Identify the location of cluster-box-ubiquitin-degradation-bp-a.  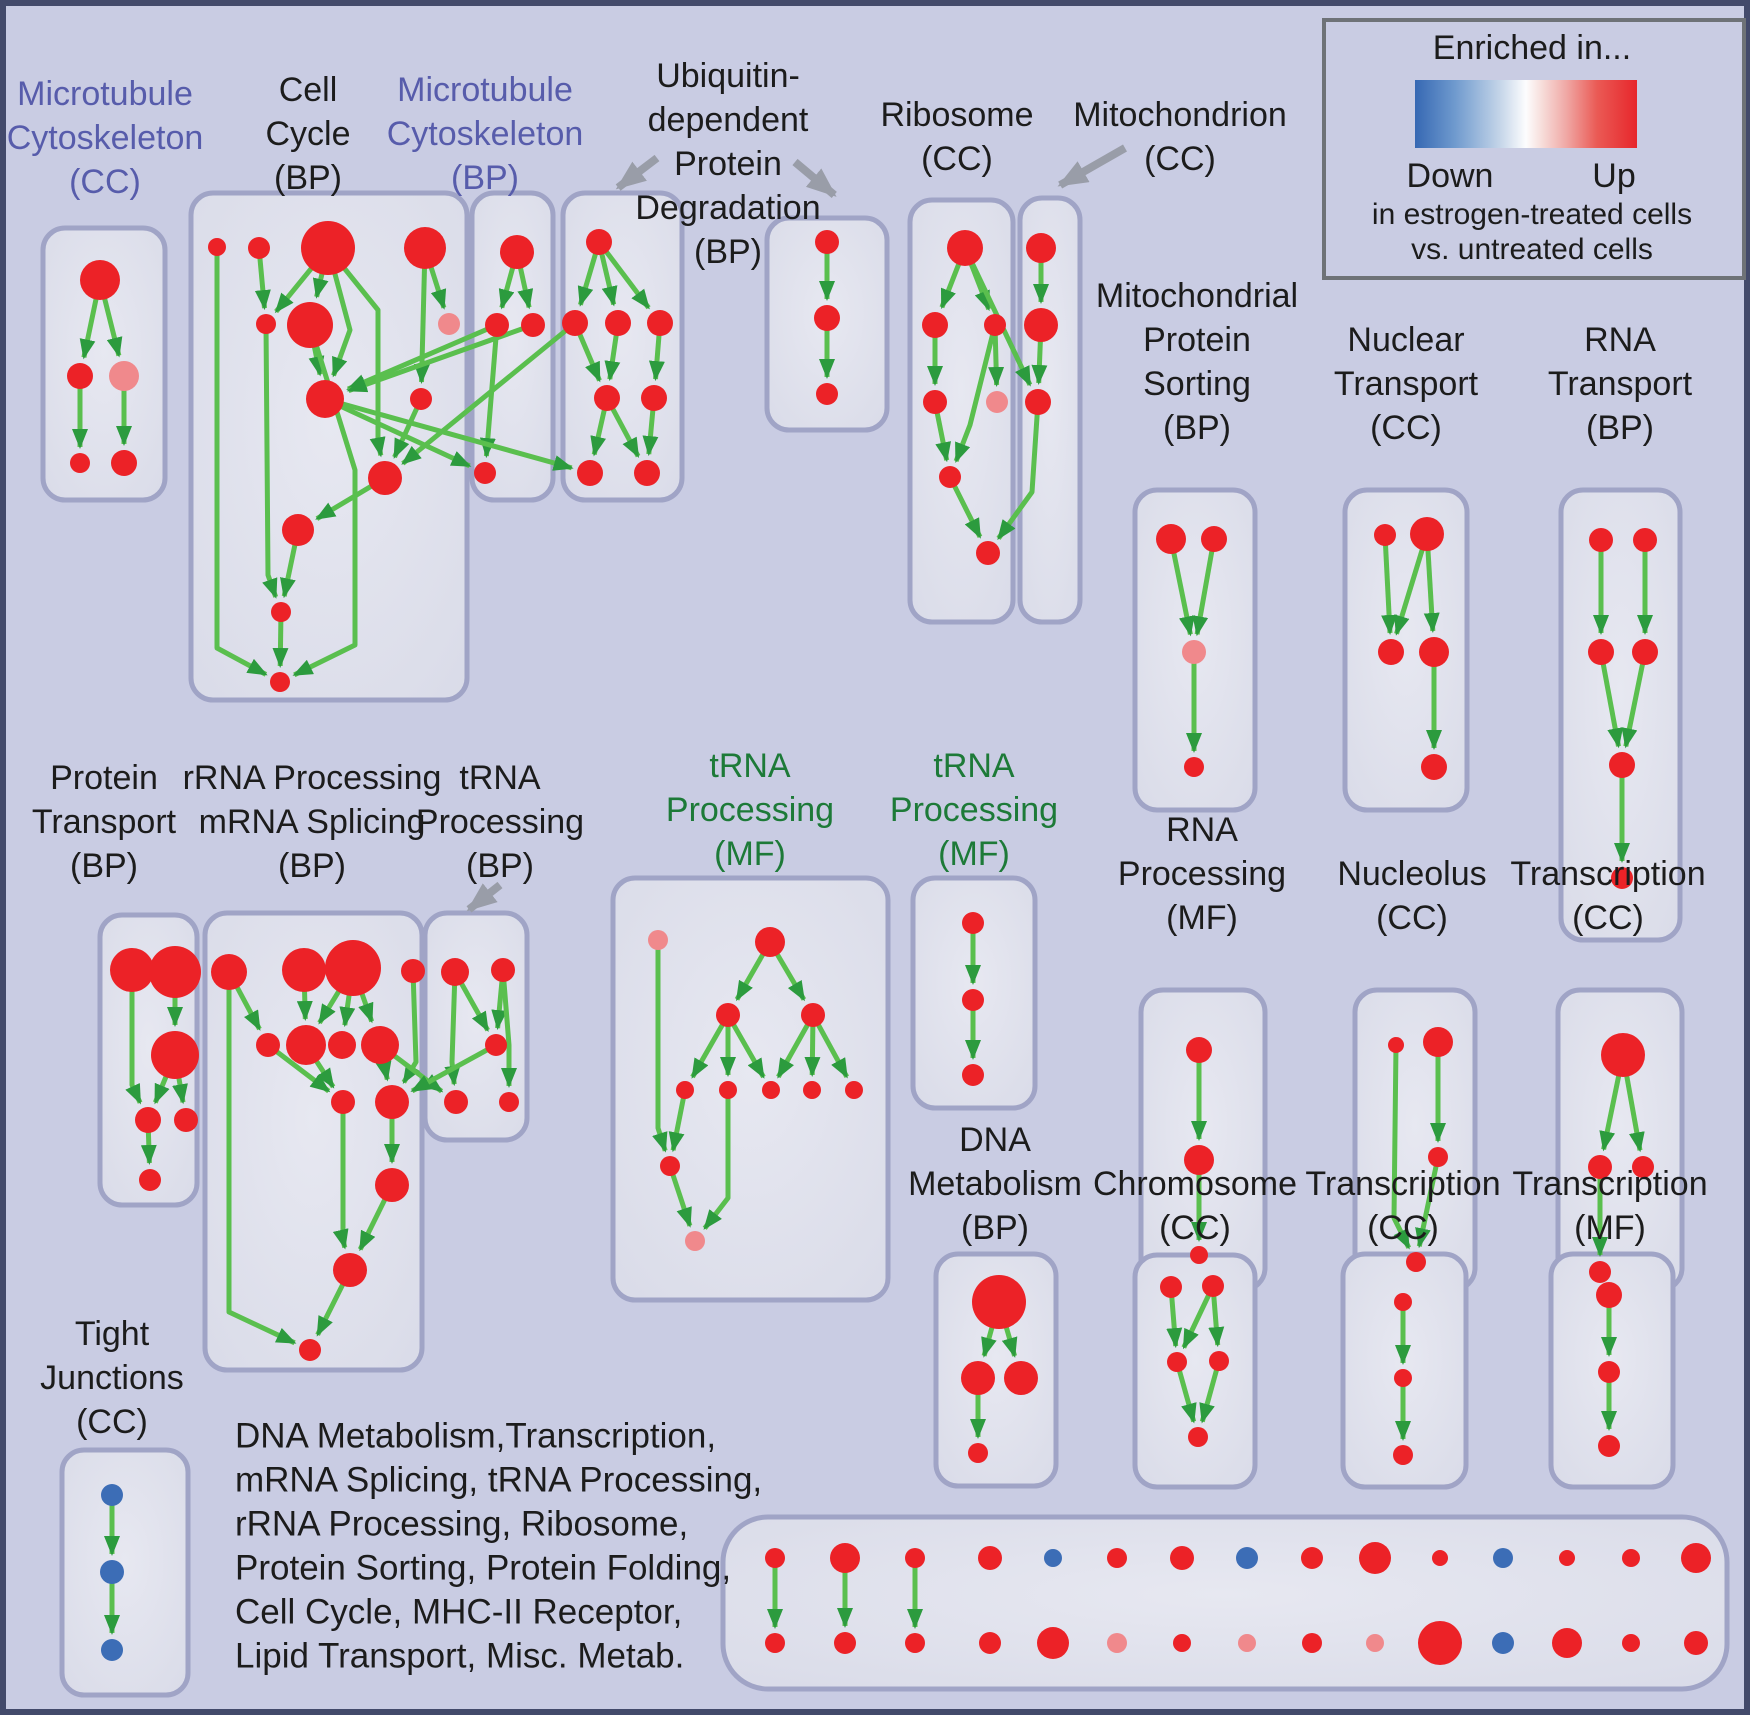
(622, 346).